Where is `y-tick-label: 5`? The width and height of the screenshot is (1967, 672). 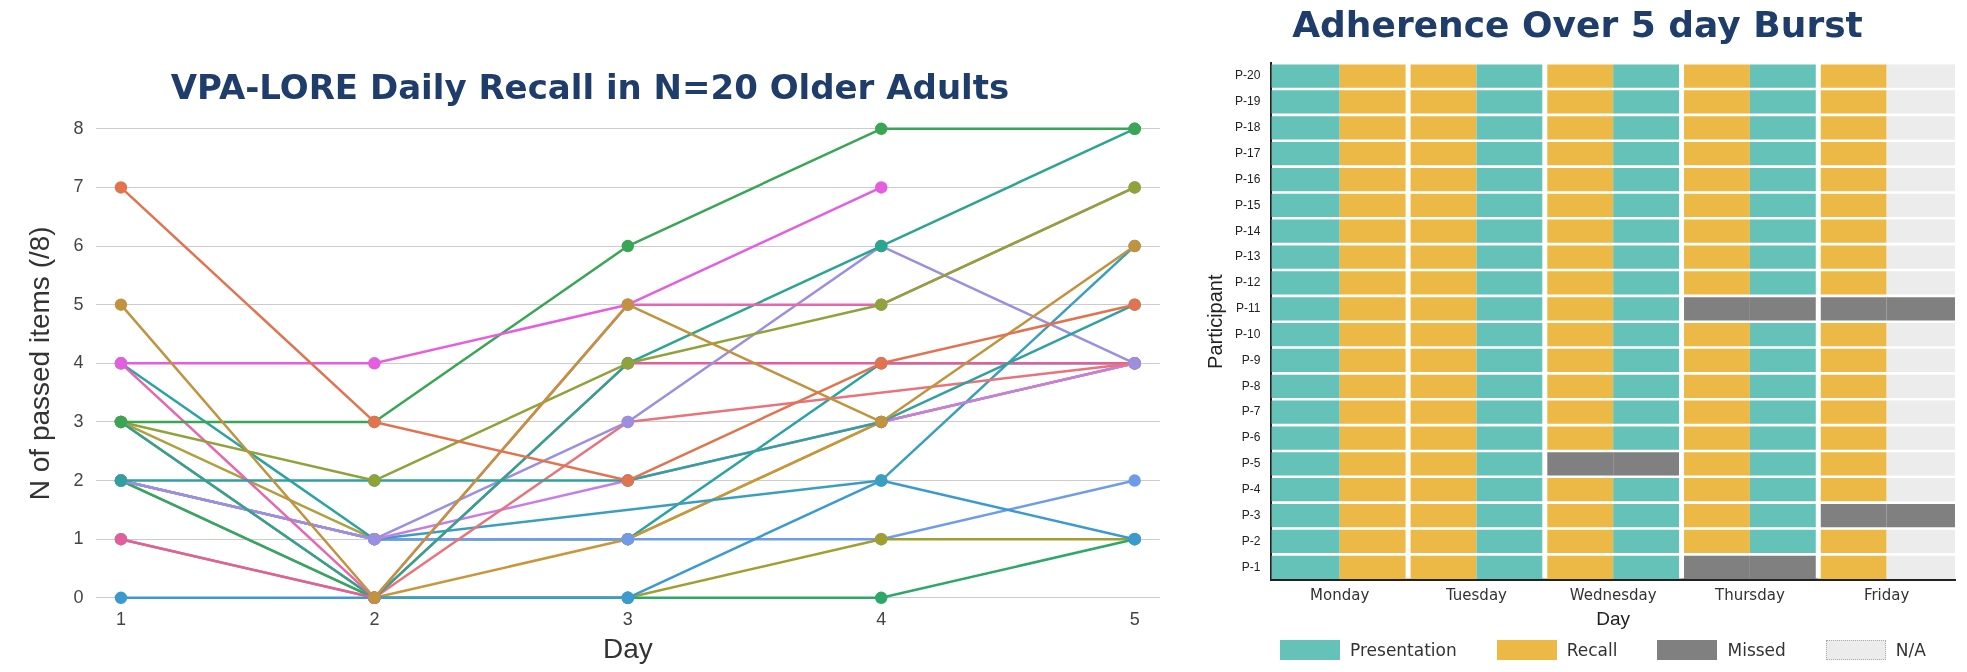
y-tick-label: 5 is located at coordinates (78, 303).